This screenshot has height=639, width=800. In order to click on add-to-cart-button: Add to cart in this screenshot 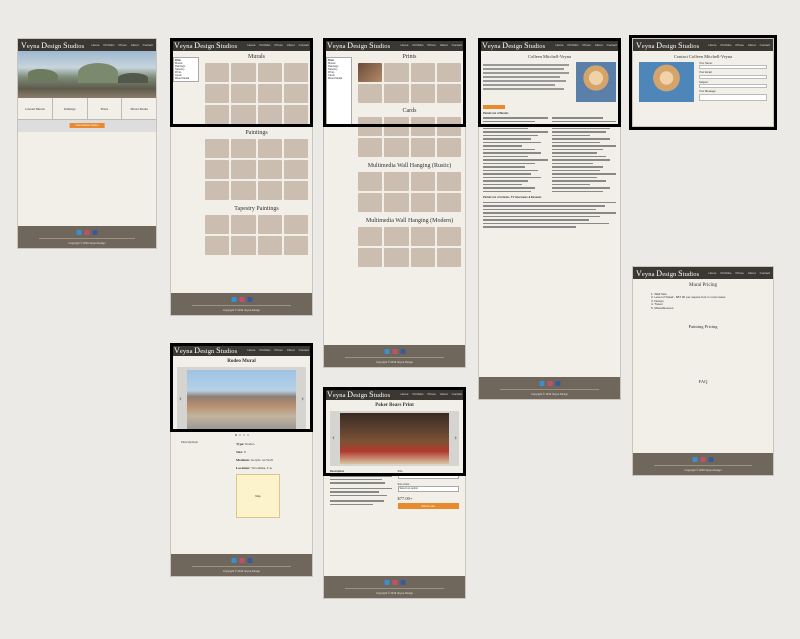, I will do `click(428, 505)`.